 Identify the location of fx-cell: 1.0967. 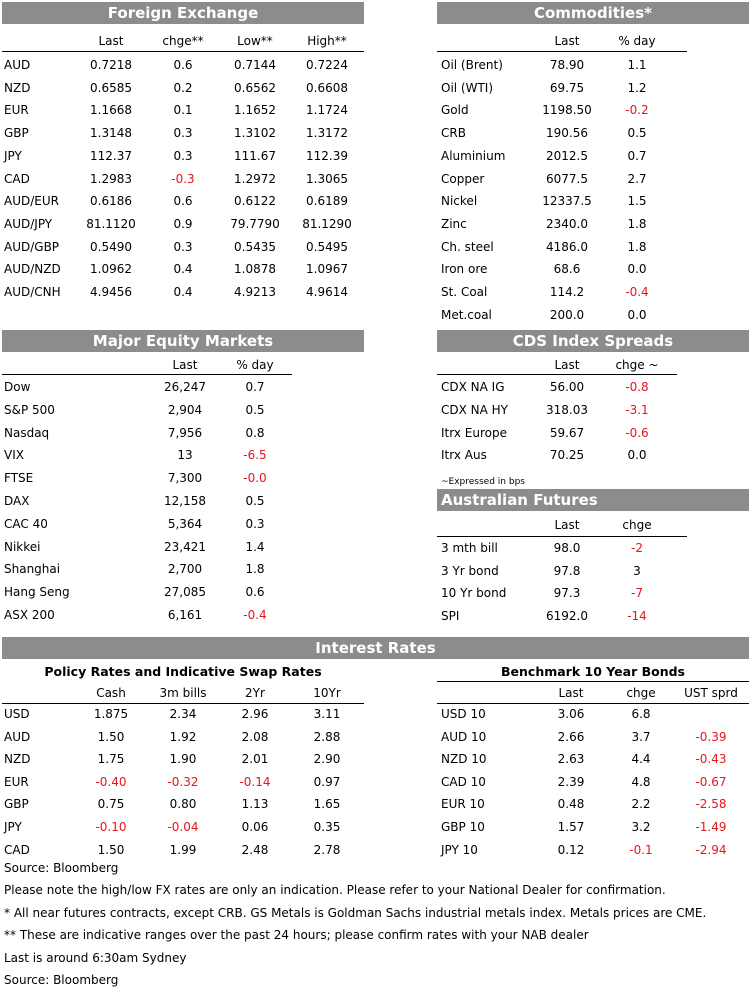
(327, 269).